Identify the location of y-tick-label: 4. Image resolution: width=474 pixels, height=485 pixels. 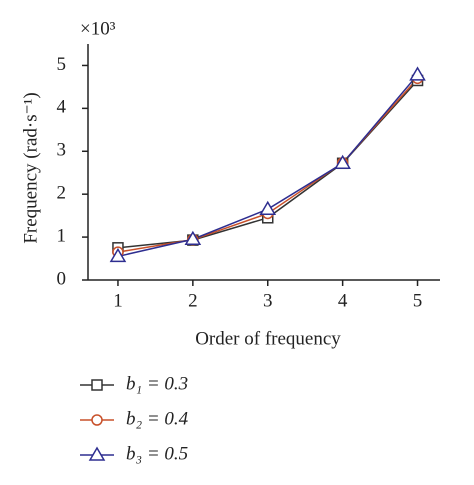
(62, 107).